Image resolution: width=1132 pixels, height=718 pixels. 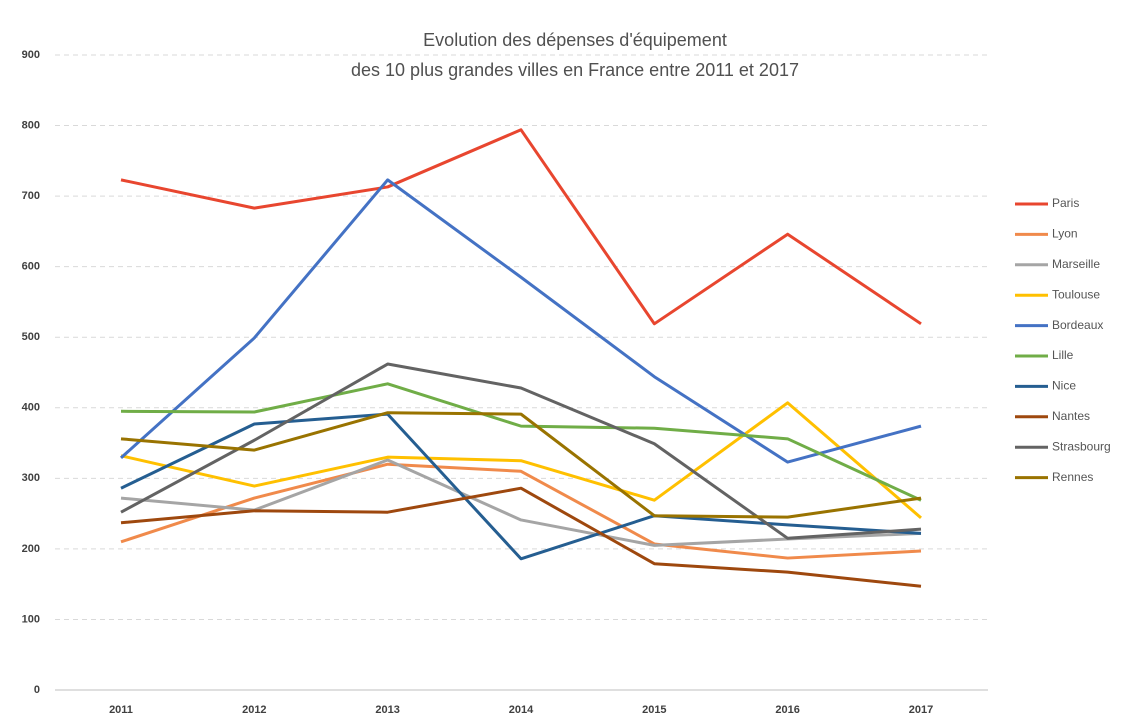 I want to click on legend-label: Lille, so click(x=1063, y=355).